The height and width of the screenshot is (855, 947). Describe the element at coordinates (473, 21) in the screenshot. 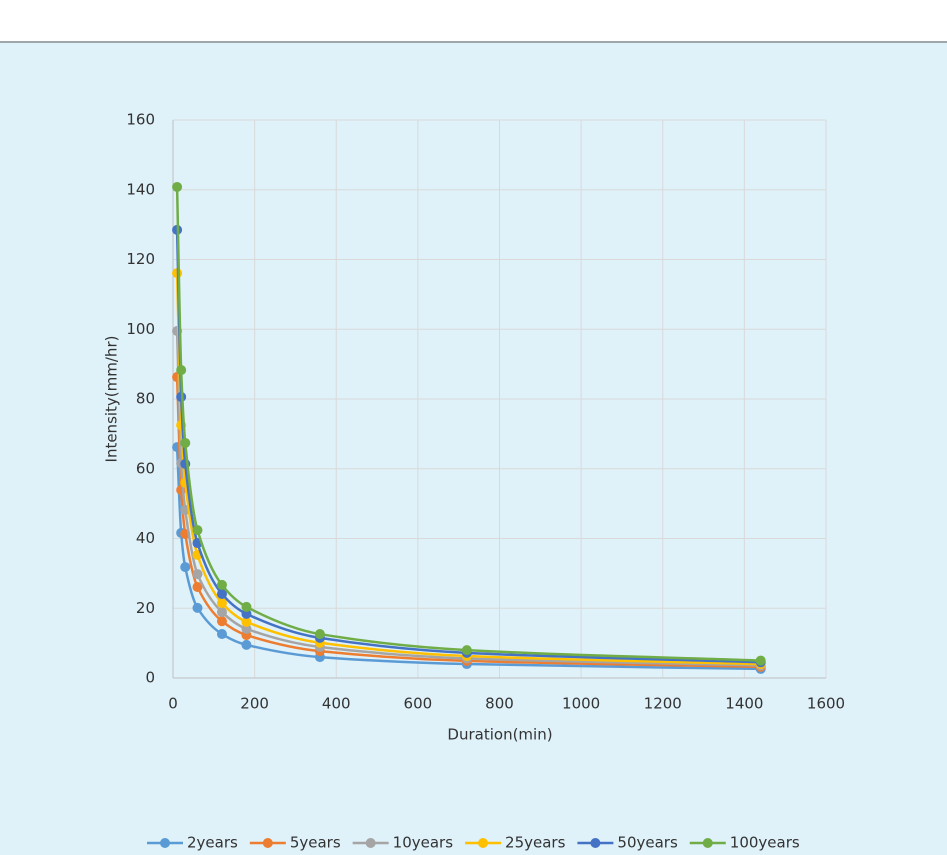

I see `top-bar` at that location.